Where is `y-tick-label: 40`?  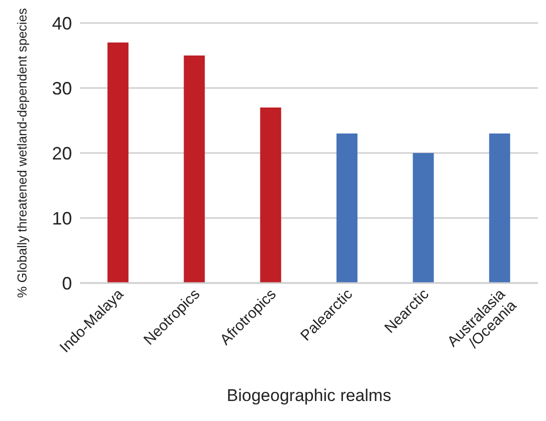 y-tick-label: 40 is located at coordinates (62, 23).